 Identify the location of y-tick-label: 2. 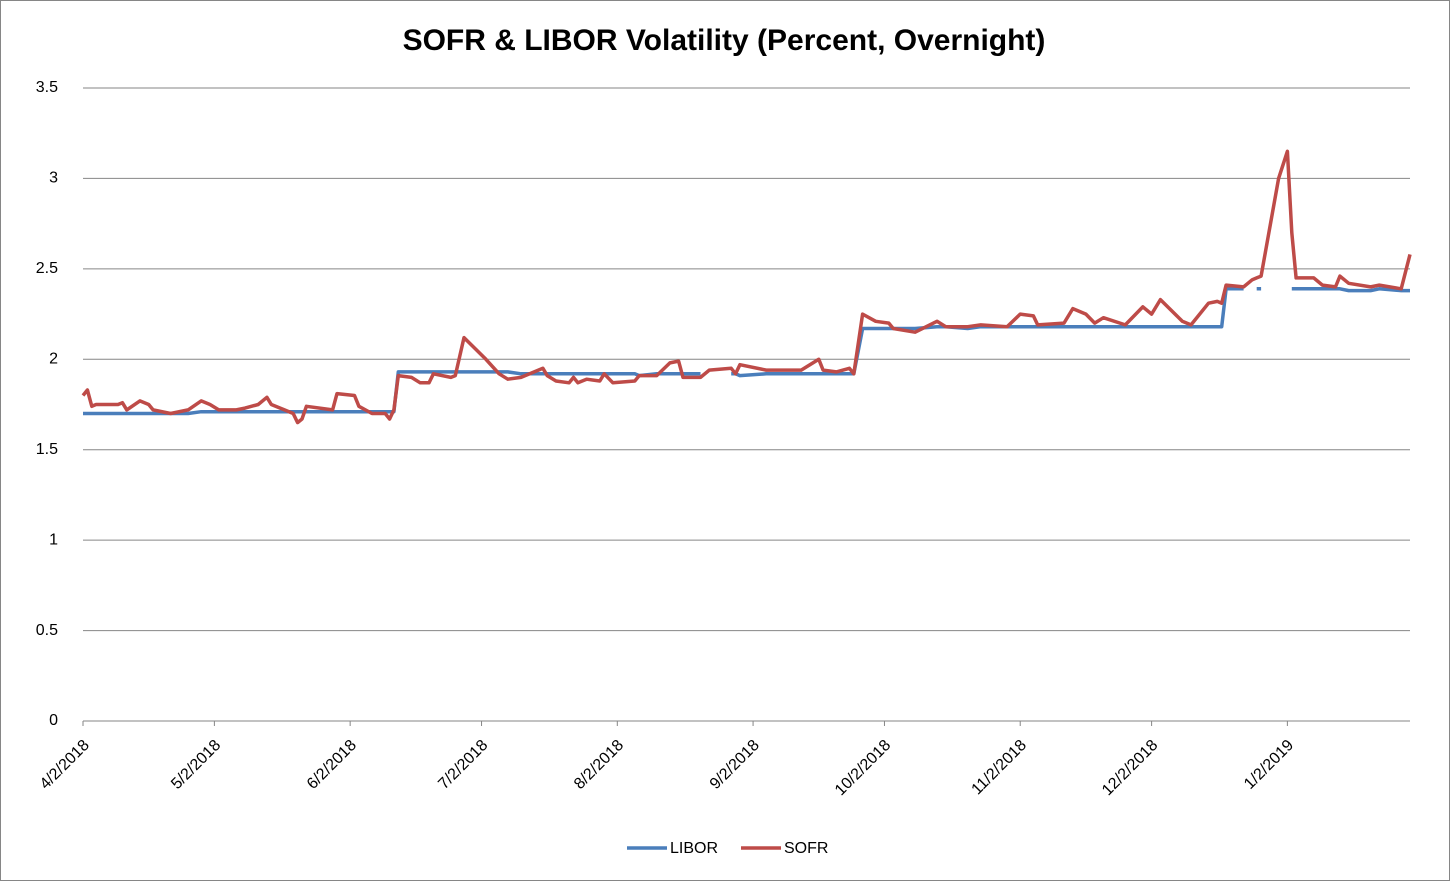
(53, 359).